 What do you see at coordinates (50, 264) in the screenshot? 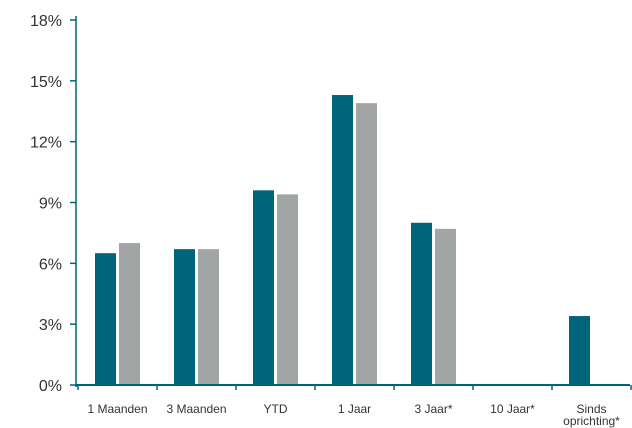
I see `y-tick-label: 6%` at bounding box center [50, 264].